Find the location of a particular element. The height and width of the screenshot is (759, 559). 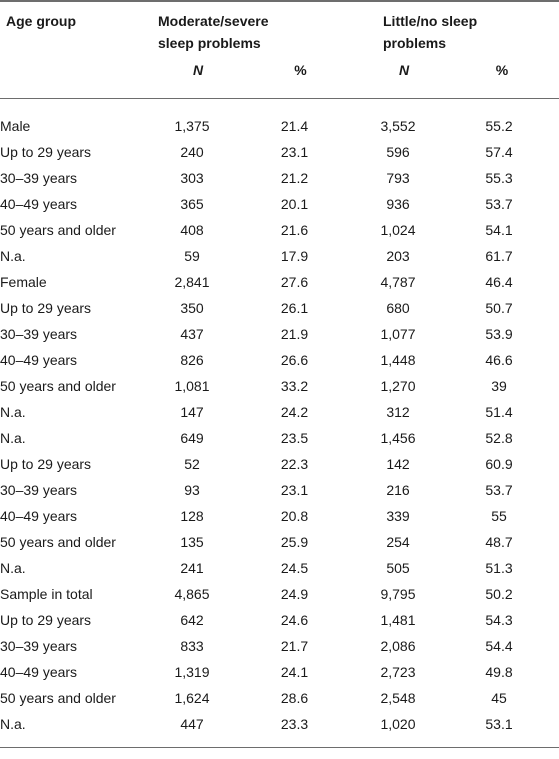

row-label: Female is located at coordinates (23, 282).